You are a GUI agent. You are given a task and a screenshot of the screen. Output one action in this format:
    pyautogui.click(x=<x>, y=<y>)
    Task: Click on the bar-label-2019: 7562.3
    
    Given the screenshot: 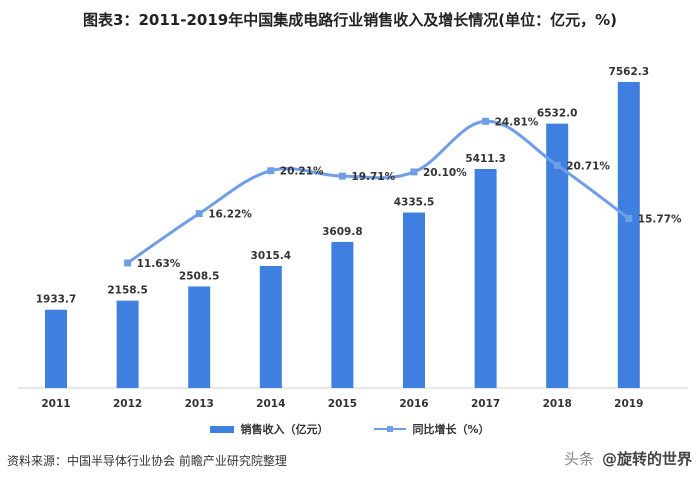 What is the action you would take?
    pyautogui.click(x=629, y=72)
    